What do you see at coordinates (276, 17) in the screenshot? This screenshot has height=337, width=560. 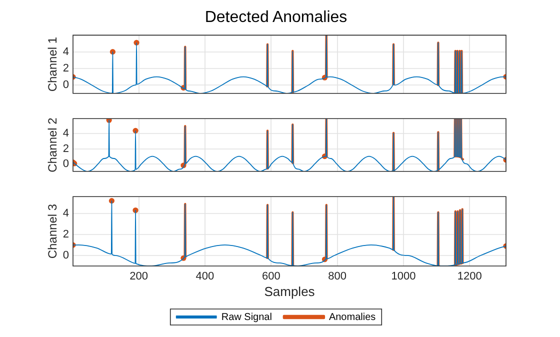 I see `chart-title: Detected Anomalies` at bounding box center [276, 17].